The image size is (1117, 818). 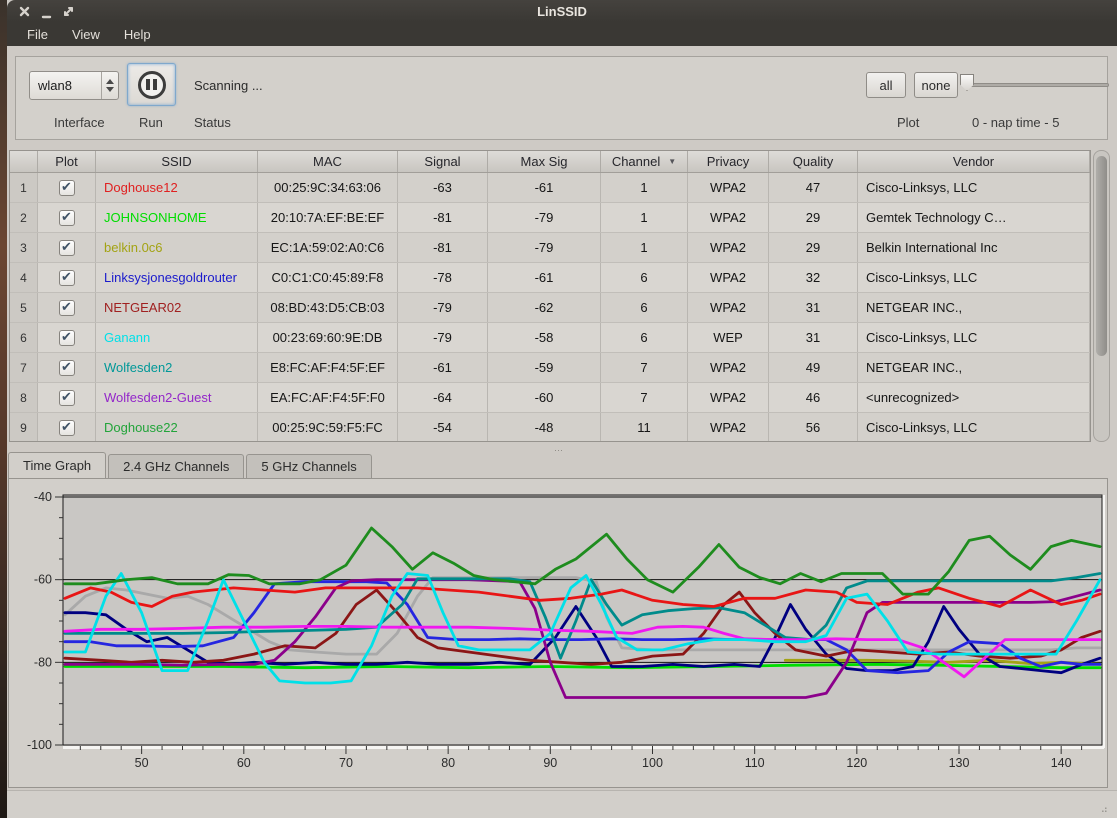 I want to click on ssid-cell: Ganann, so click(x=177, y=337).